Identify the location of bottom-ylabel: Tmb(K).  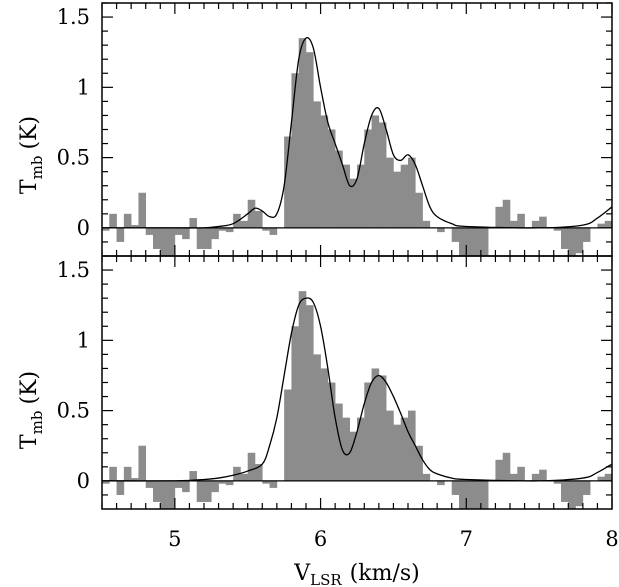
(31, 410).